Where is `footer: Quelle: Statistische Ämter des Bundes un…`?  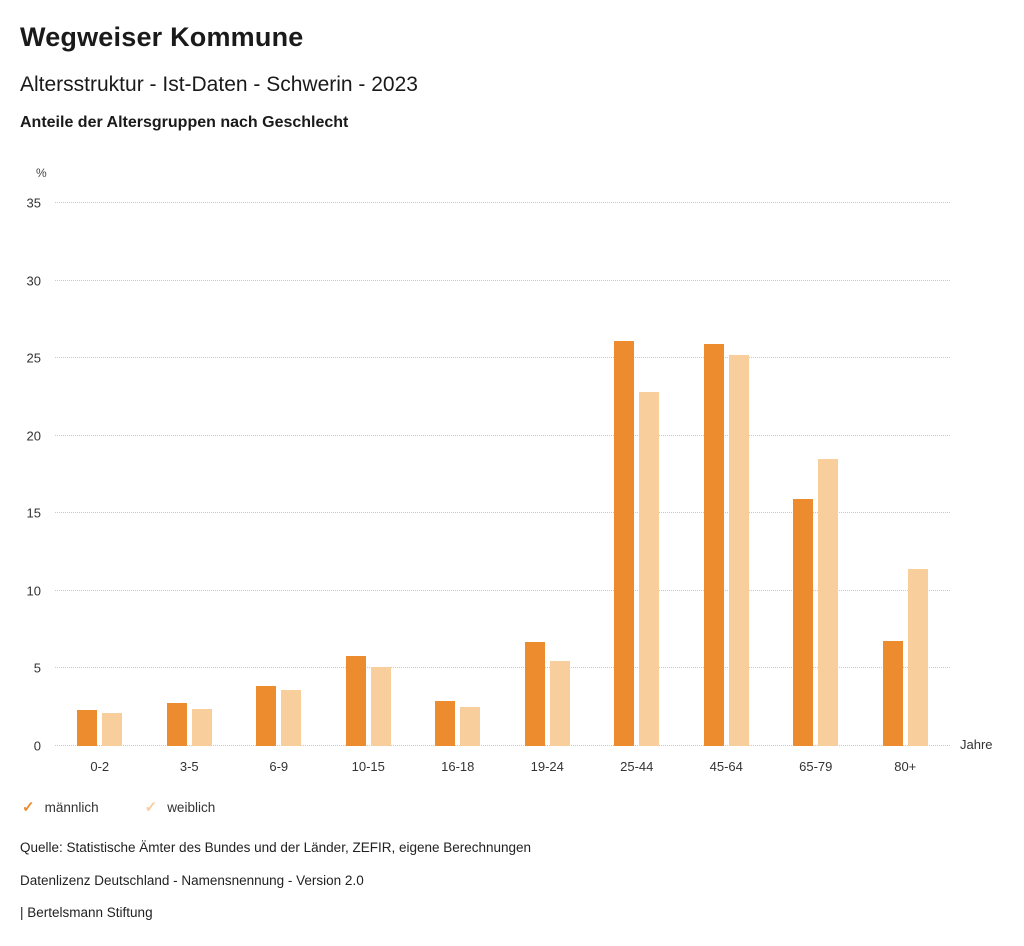
footer: Quelle: Statistische Ämter des Bundes un… is located at coordinates (512, 880).